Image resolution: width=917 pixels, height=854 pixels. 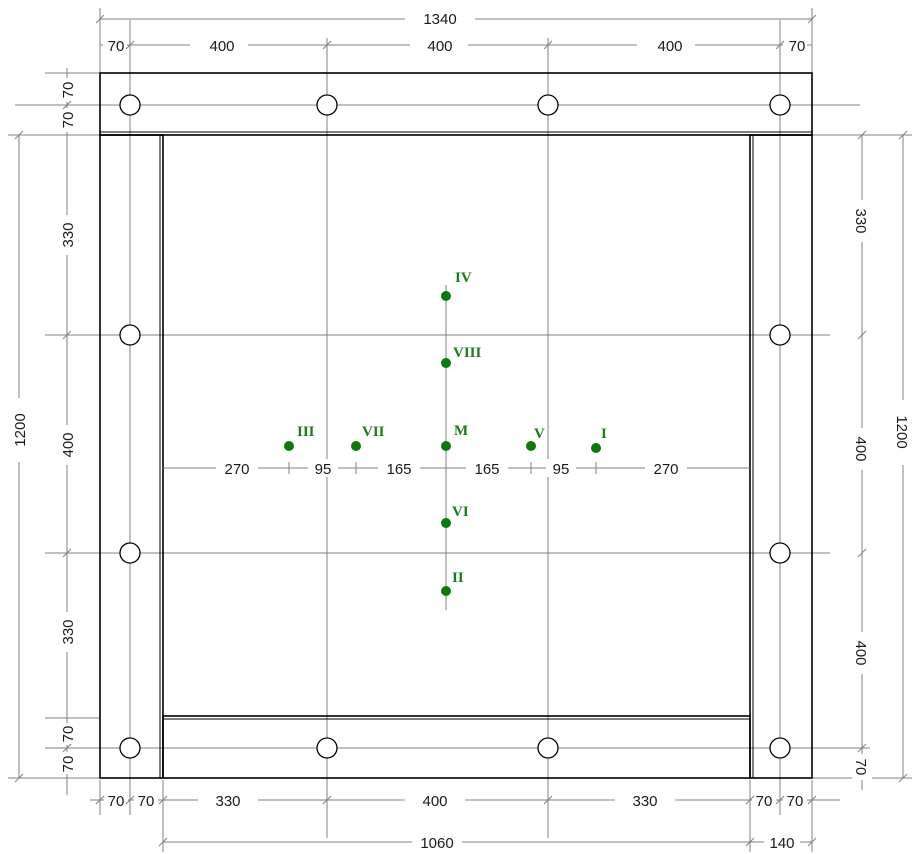 I want to click on dim-top-total: 1340, so click(x=456, y=19).